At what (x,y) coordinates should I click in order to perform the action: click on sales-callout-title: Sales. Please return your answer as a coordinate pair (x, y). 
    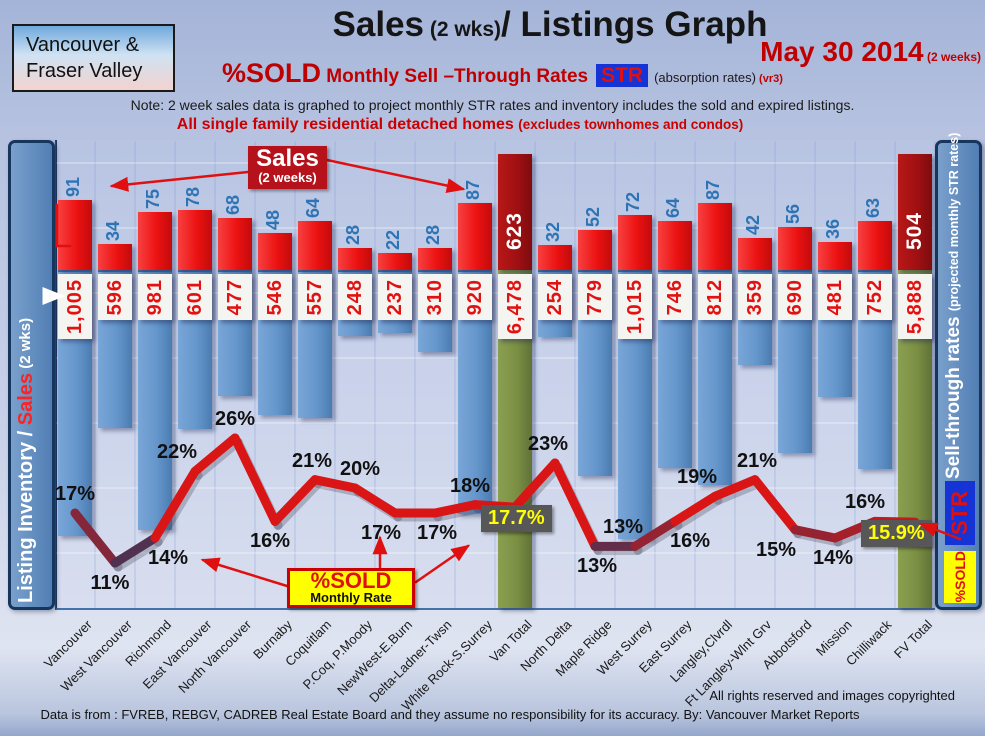
    Looking at the image, I should click on (287, 158).